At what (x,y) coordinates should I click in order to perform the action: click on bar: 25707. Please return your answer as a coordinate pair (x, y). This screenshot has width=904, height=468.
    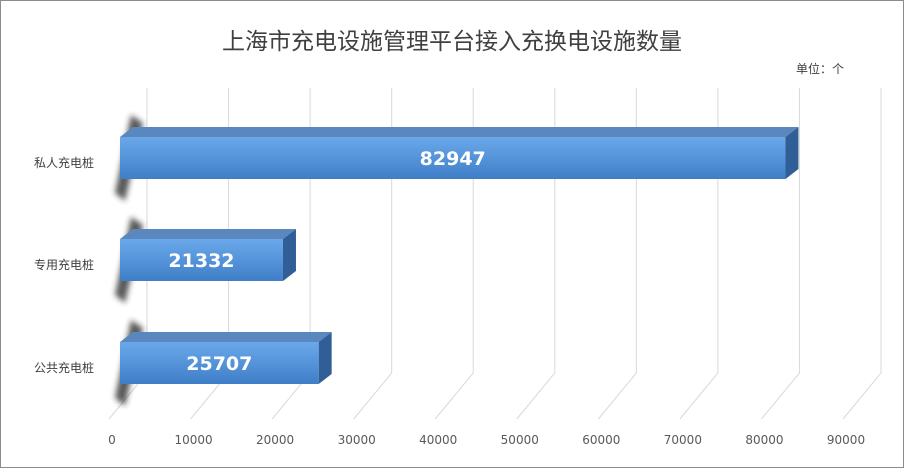
    Looking at the image, I should click on (226, 358).